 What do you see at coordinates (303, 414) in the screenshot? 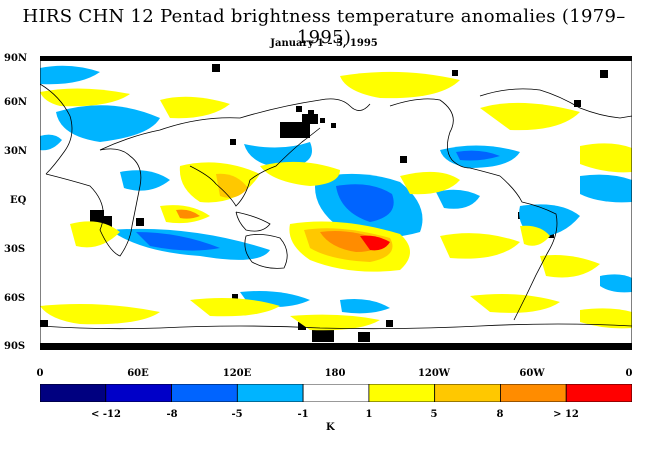
I see `colorbar-label-3: -1` at bounding box center [303, 414].